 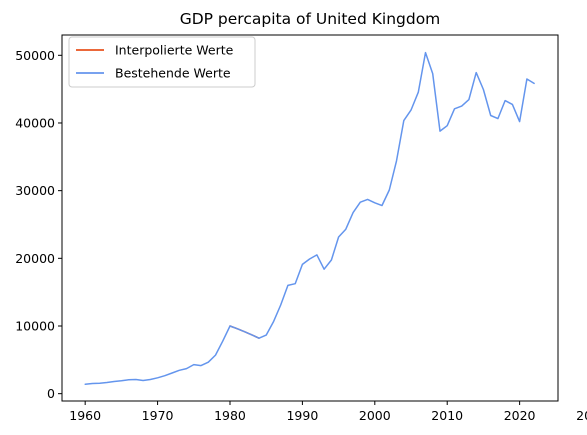 I want to click on legend-label: Bestehende Werte, so click(x=173, y=73).